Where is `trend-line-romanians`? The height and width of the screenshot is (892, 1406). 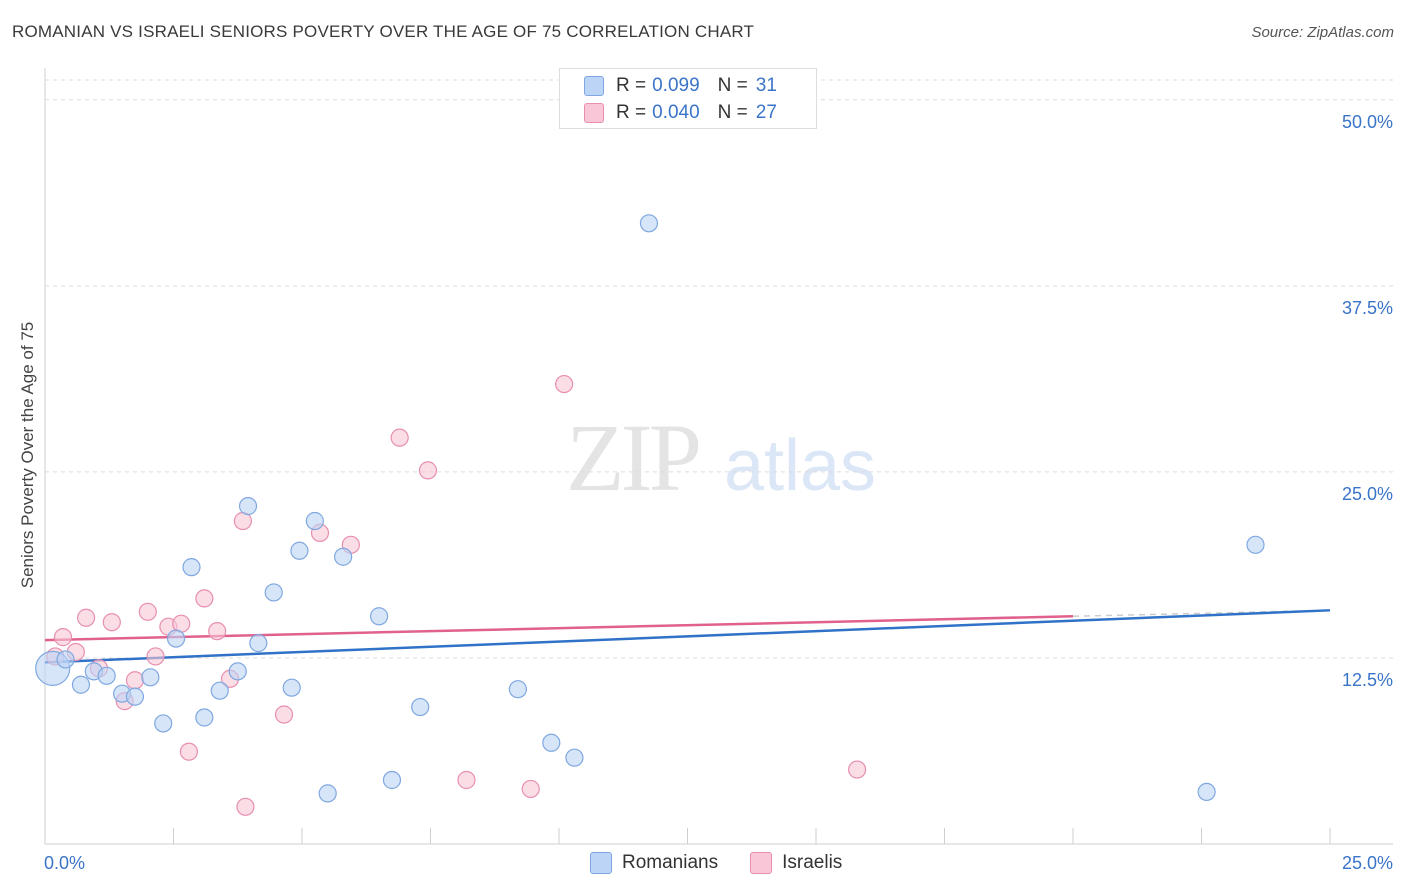 trend-line-romanians is located at coordinates (687, 636).